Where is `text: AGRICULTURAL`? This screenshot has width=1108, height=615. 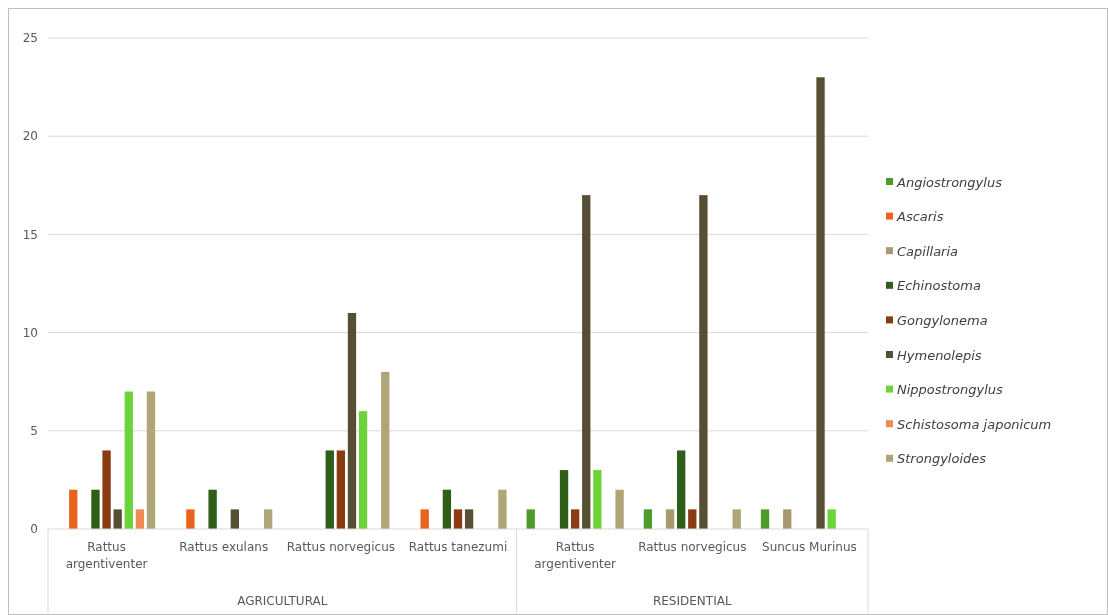 text: AGRICULTURAL is located at coordinates (282, 601).